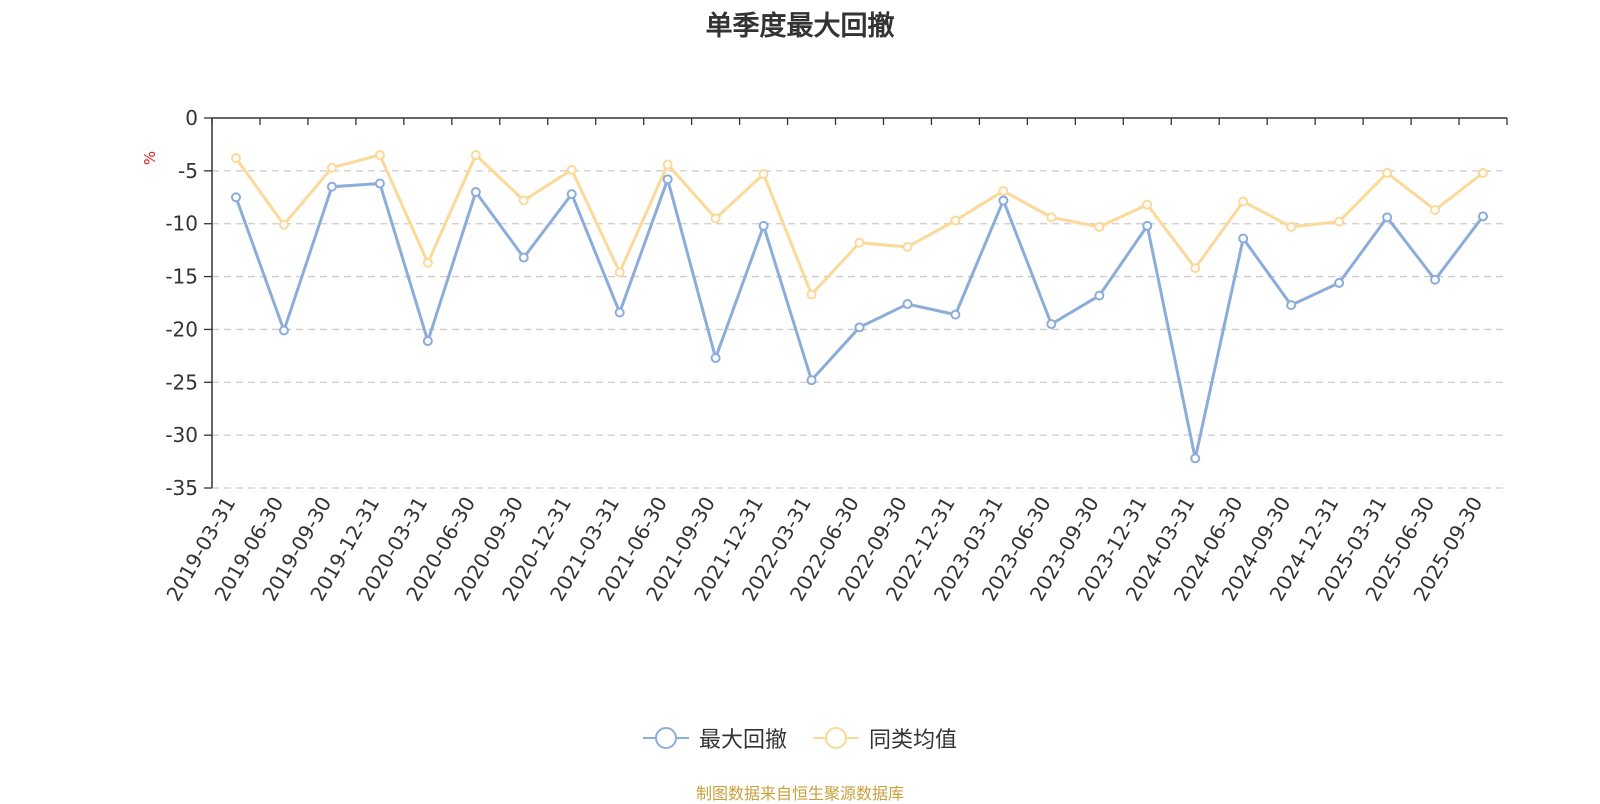 Image resolution: width=1600 pixels, height=804 pixels. What do you see at coordinates (188, 171) in the screenshot?
I see `y-tick-label: -5` at bounding box center [188, 171].